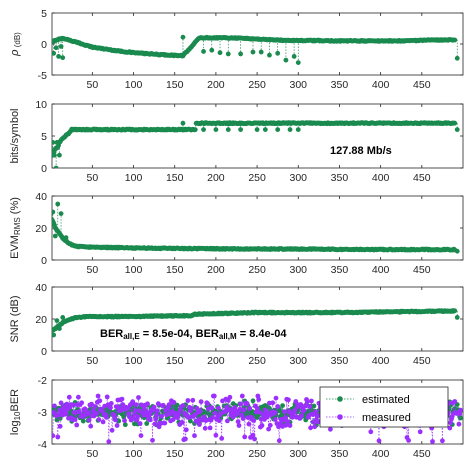  I want to click on y-tick-label: -2, so click(42, 381).